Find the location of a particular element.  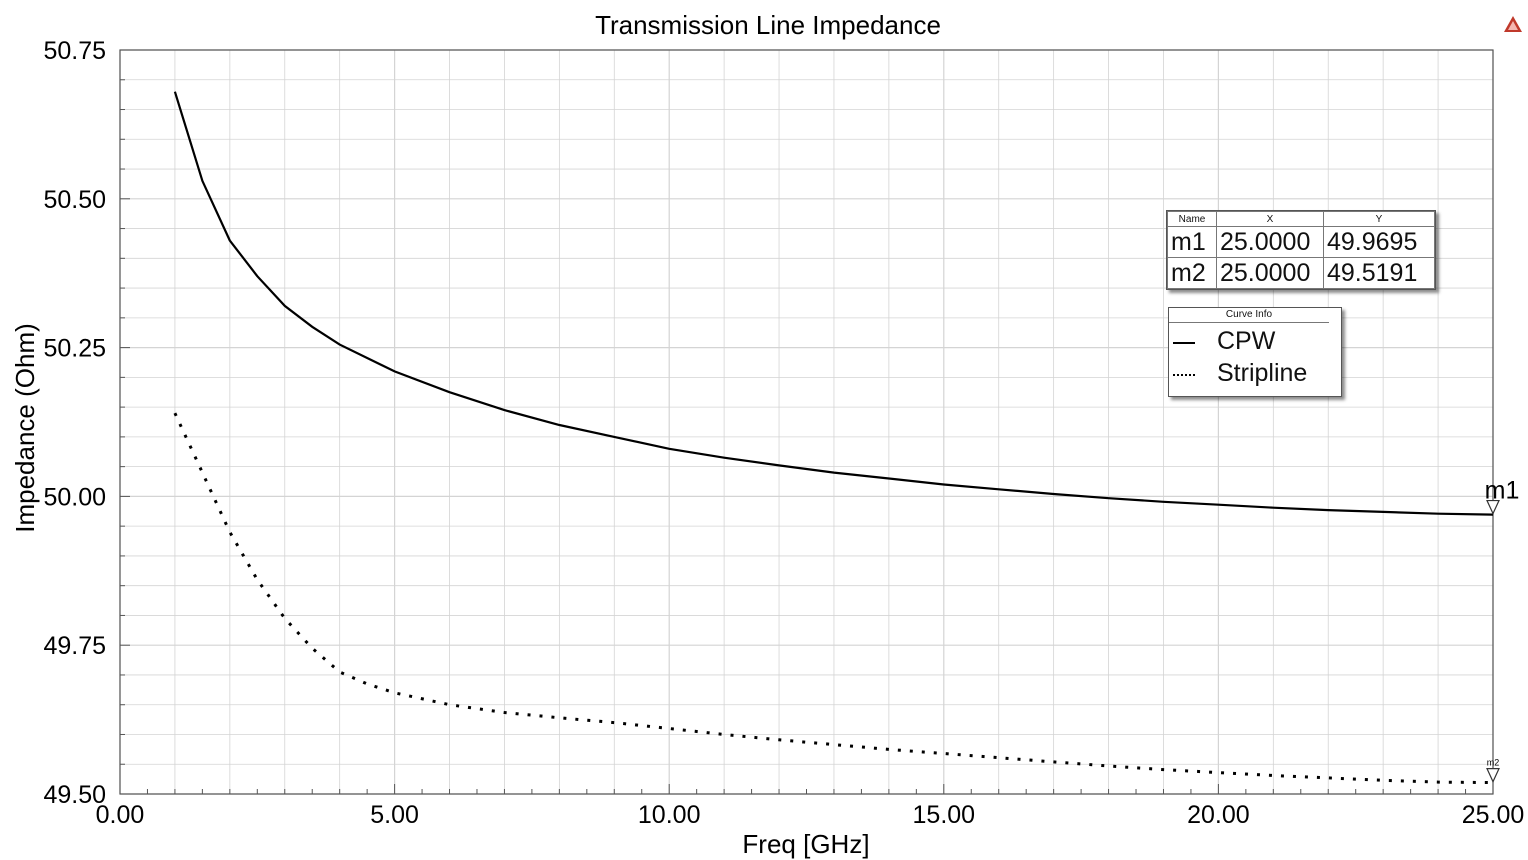

marker-name: m2 is located at coordinates (1192, 273).